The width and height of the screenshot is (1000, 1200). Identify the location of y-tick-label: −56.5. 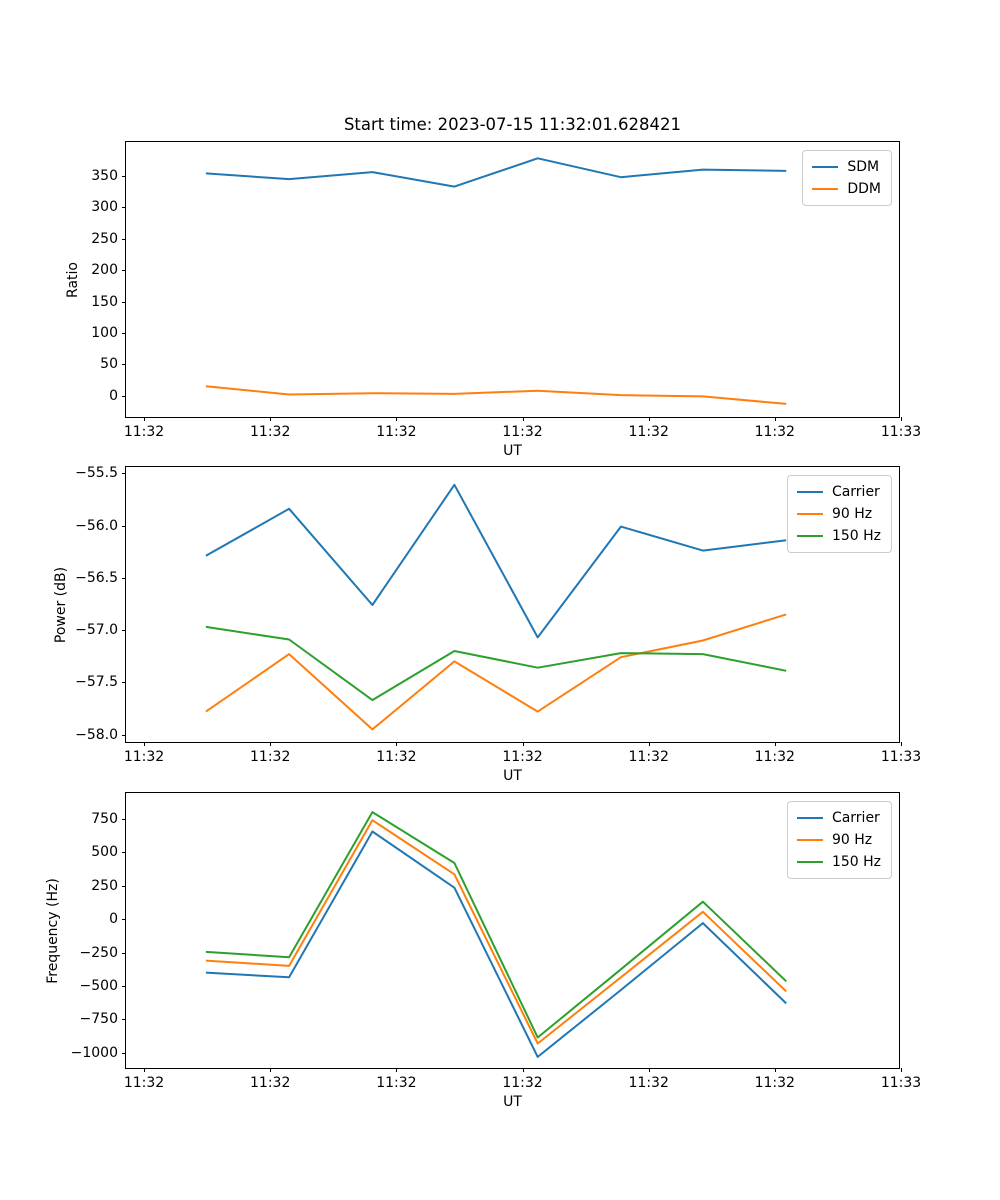
(96, 577).